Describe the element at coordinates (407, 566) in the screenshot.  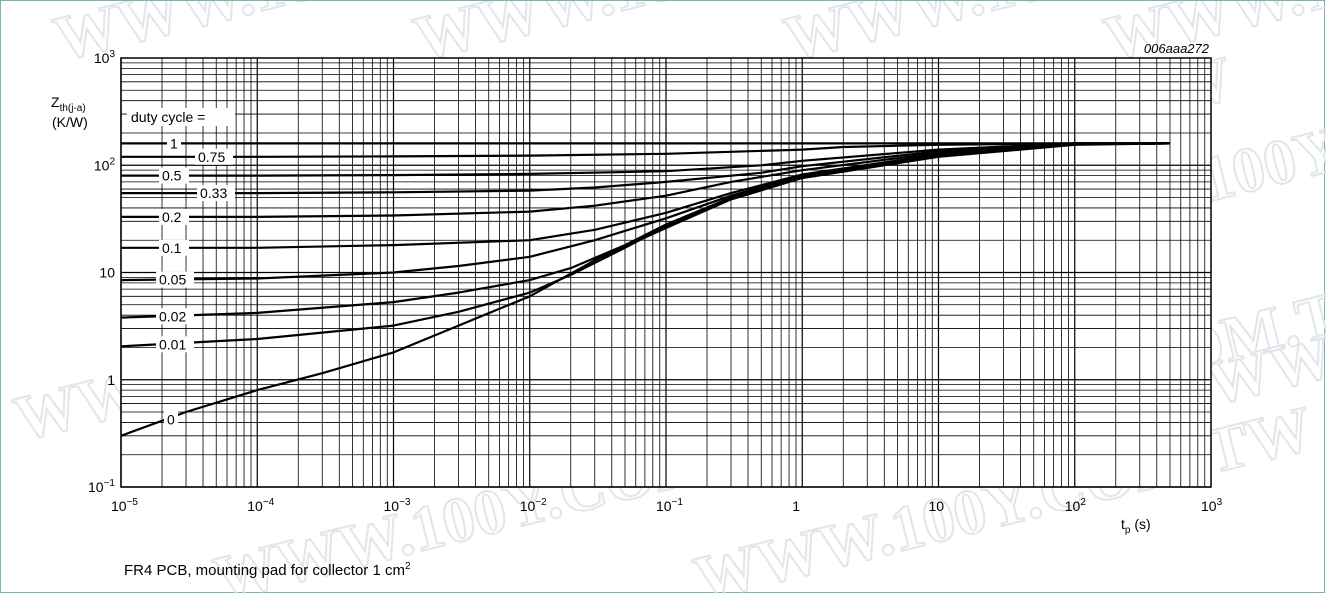
I see `caption-superscript: 2` at that location.